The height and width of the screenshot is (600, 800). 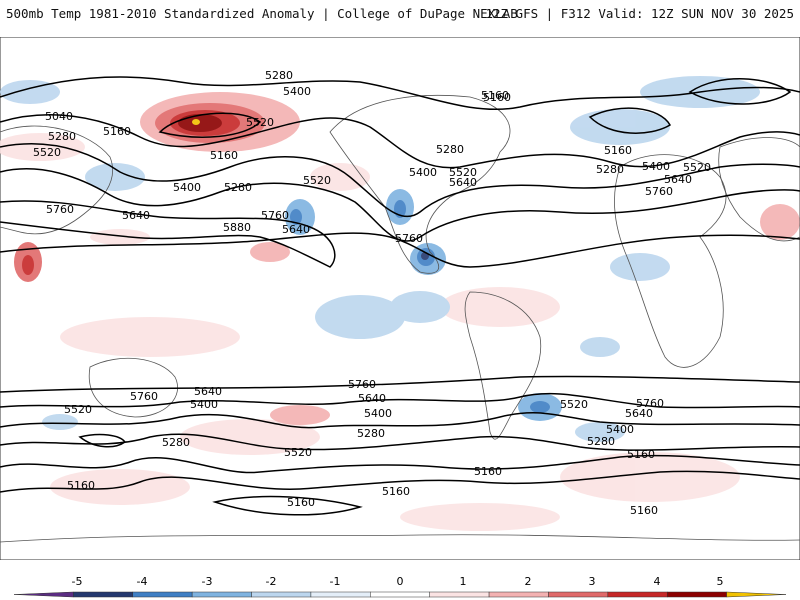 What do you see at coordinates (207, 581) in the screenshot?
I see `colorbar-tick: -3` at bounding box center [207, 581].